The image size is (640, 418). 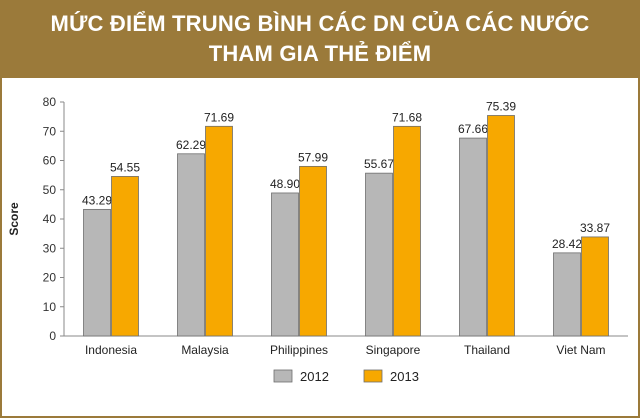 I want to click on legend-swatch-2013, so click(x=373, y=376).